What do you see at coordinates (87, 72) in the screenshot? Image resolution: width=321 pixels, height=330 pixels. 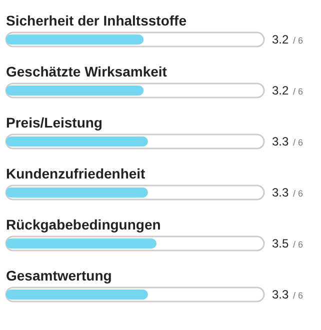 I see `y-tick-label: Geschätzte Wirksamkeit` at bounding box center [87, 72].